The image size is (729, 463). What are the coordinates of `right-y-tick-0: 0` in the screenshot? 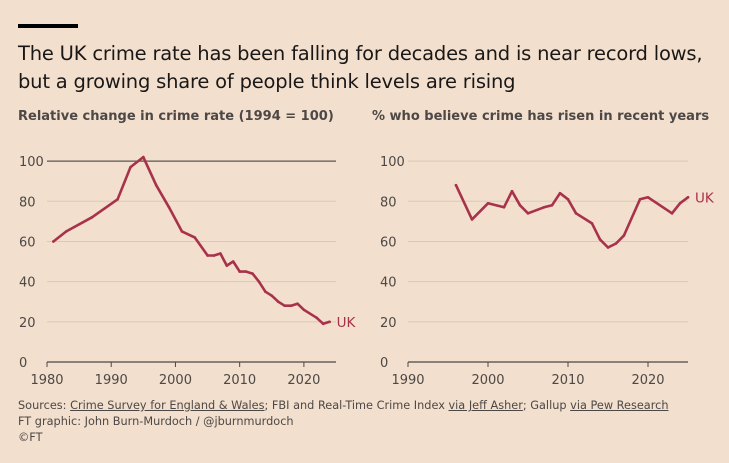 It's located at (384, 363).